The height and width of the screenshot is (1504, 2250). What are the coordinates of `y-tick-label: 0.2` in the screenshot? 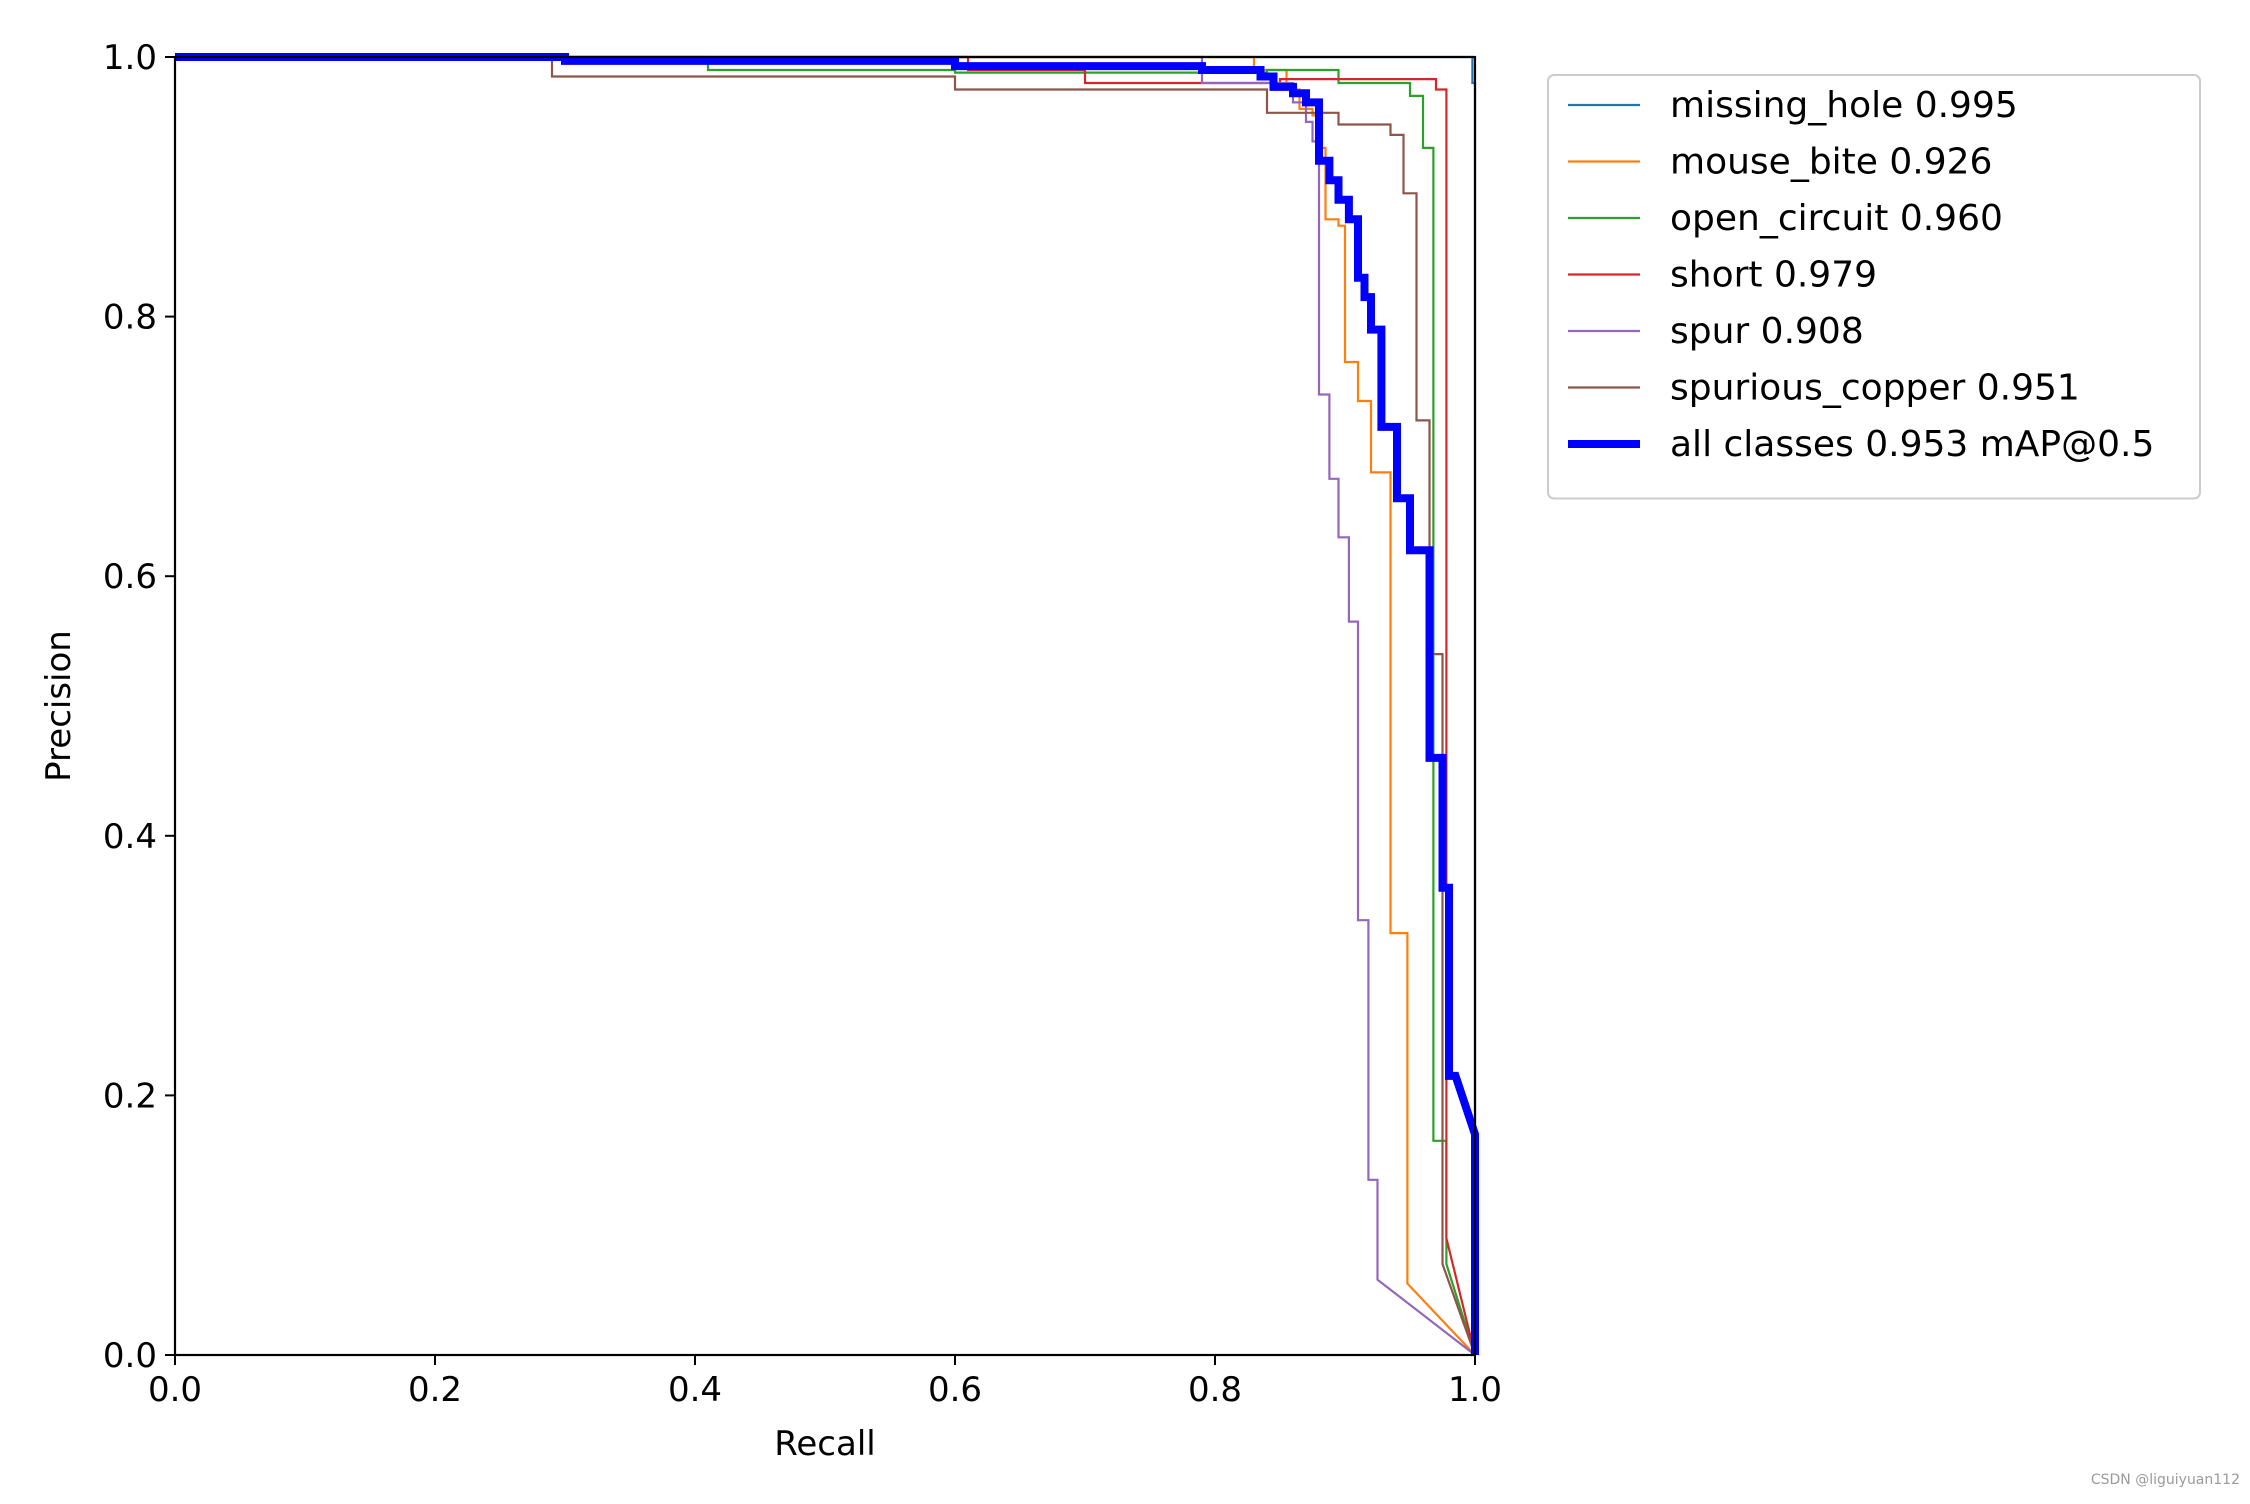 It's located at (130, 1096).